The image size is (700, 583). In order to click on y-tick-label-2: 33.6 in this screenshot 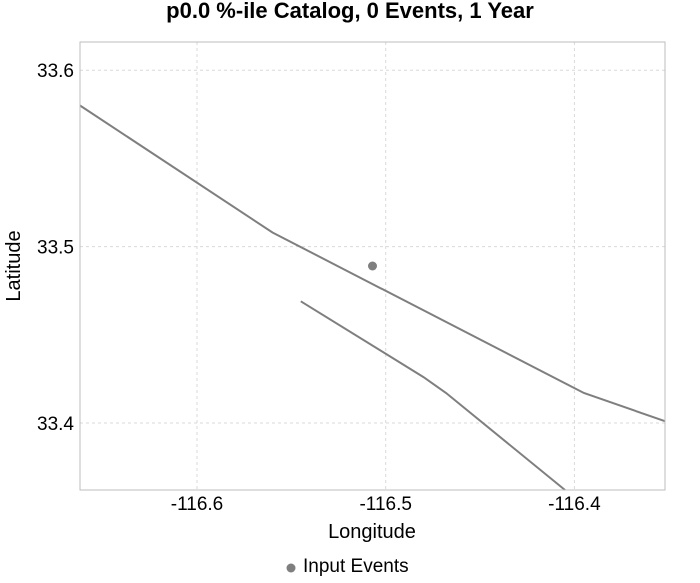, I will do `click(55, 71)`.